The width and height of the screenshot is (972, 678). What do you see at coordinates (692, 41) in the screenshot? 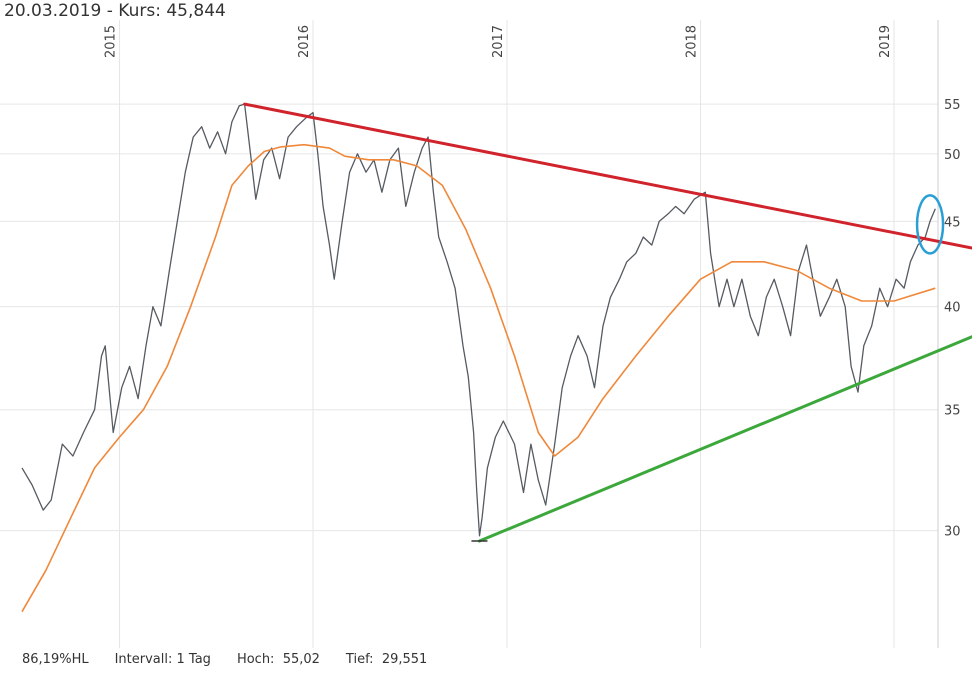
I see `x-tick-label: 2018` at bounding box center [692, 41].